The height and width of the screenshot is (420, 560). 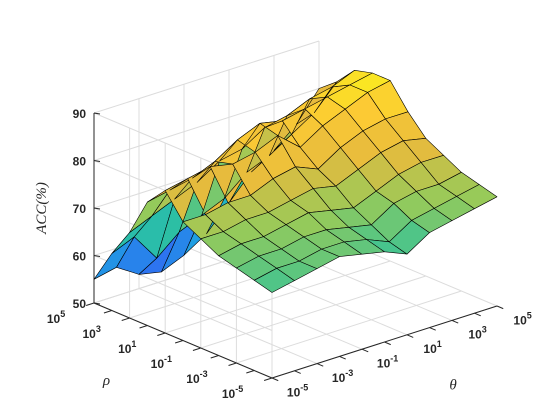 I want to click on y-tick-label: 10⁻¹, so click(x=161, y=362).